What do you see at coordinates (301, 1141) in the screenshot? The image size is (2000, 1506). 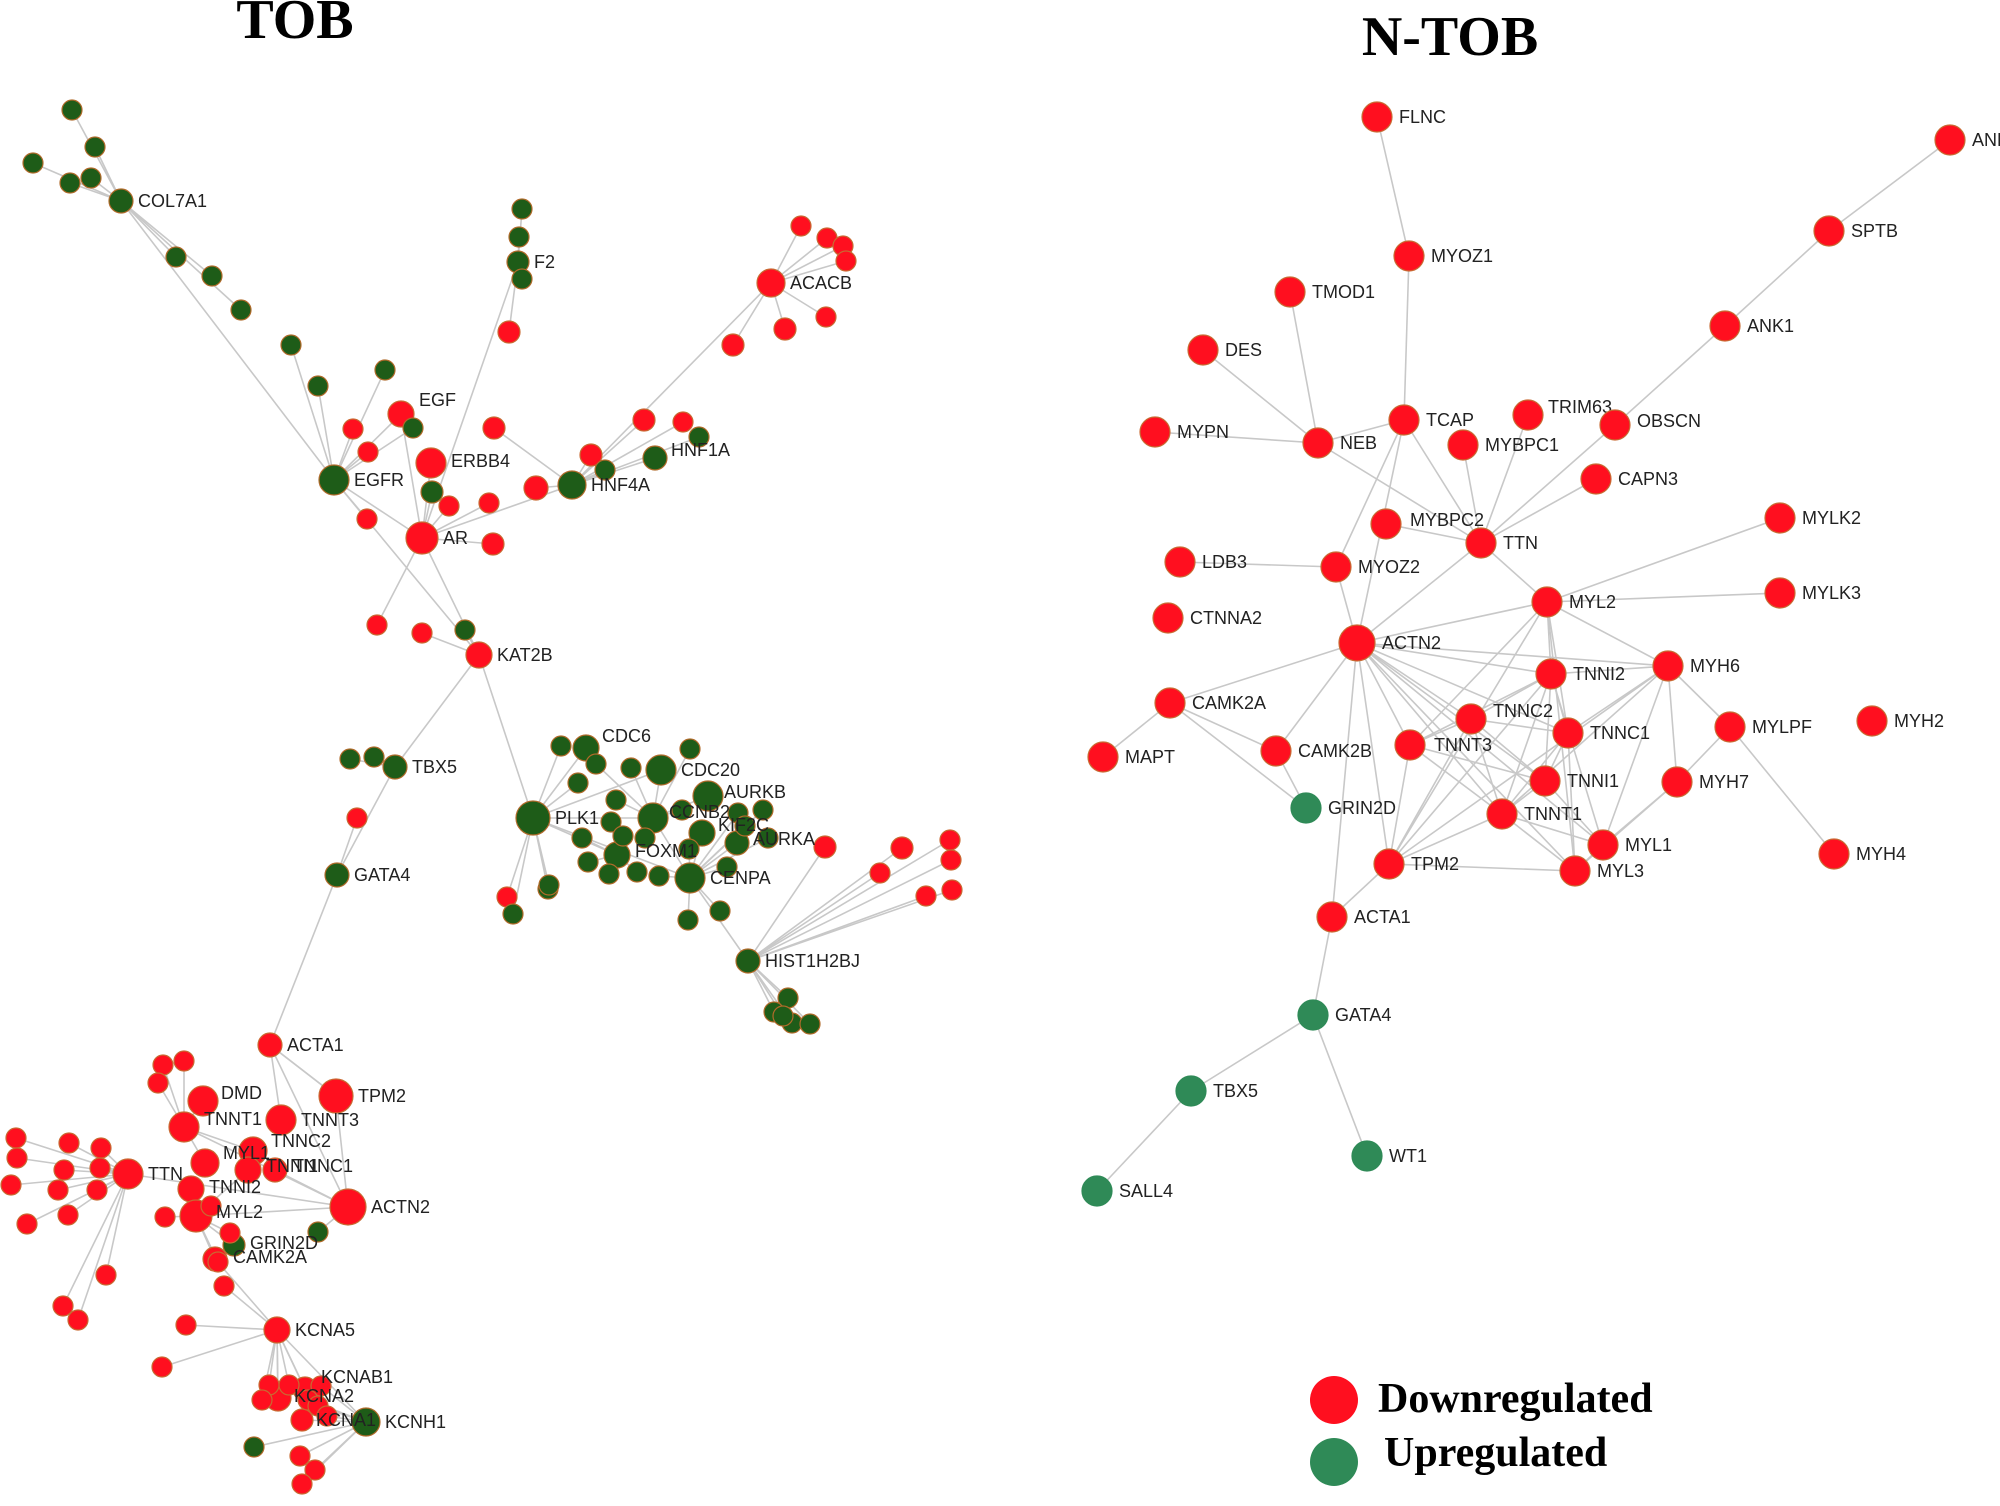 I see `tob-label-tnnc2: TNNC2` at bounding box center [301, 1141].